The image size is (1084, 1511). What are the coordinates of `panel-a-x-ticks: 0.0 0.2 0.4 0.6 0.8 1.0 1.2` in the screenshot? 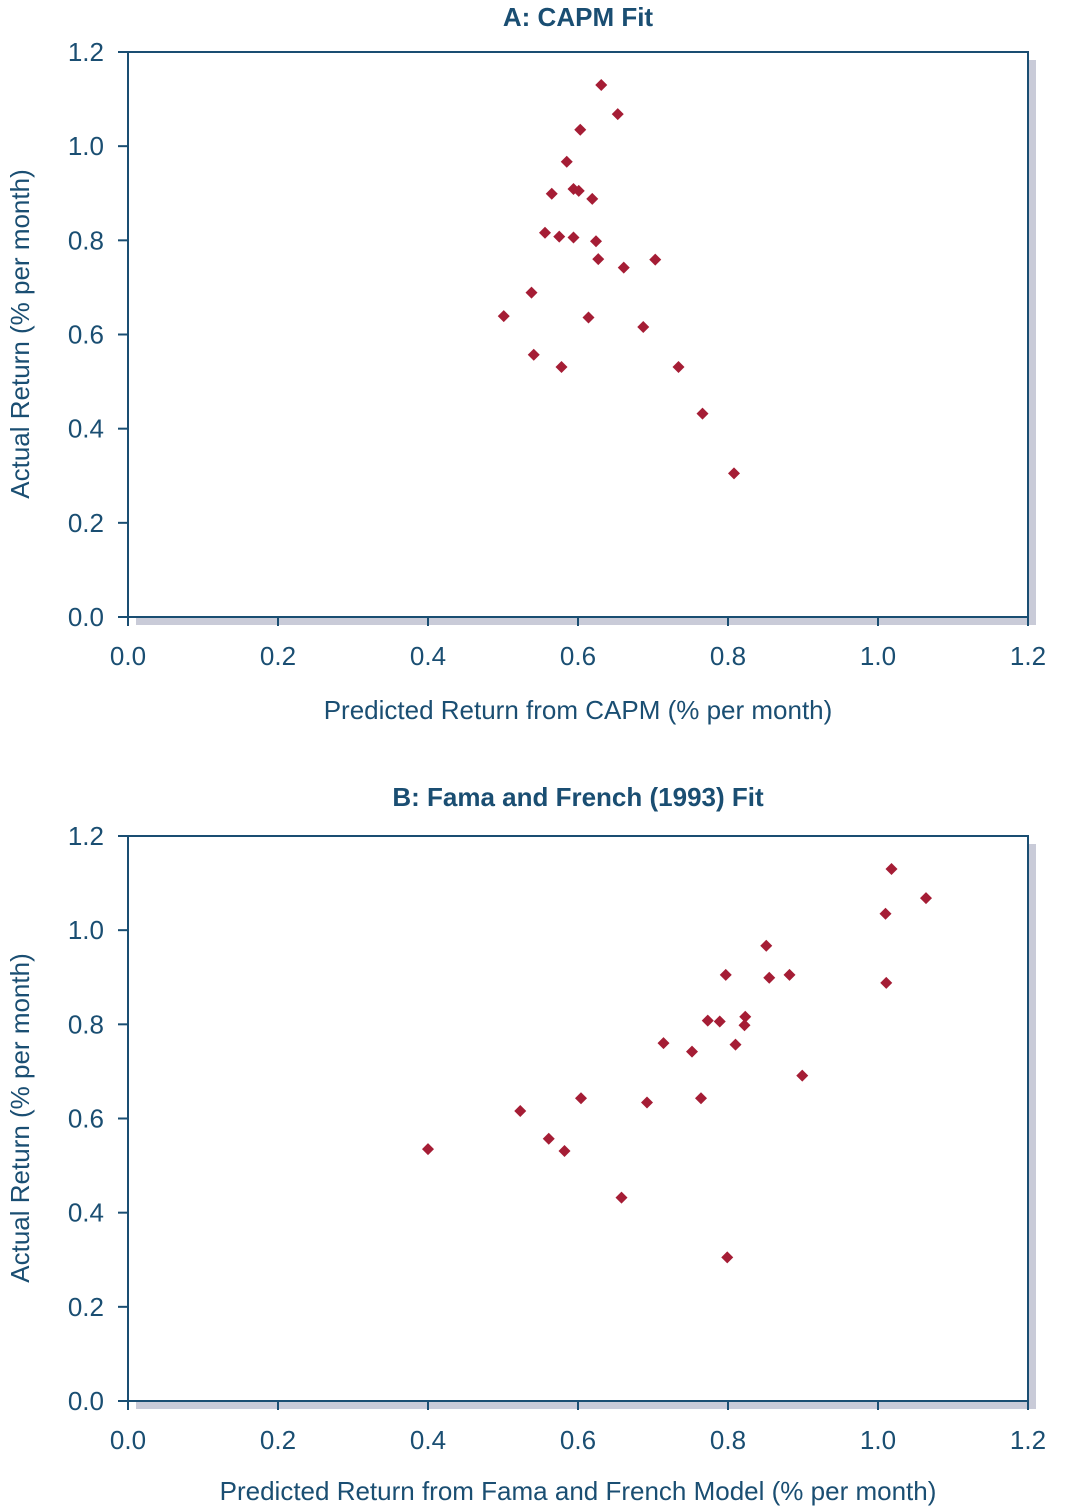 It's located at (578, 644).